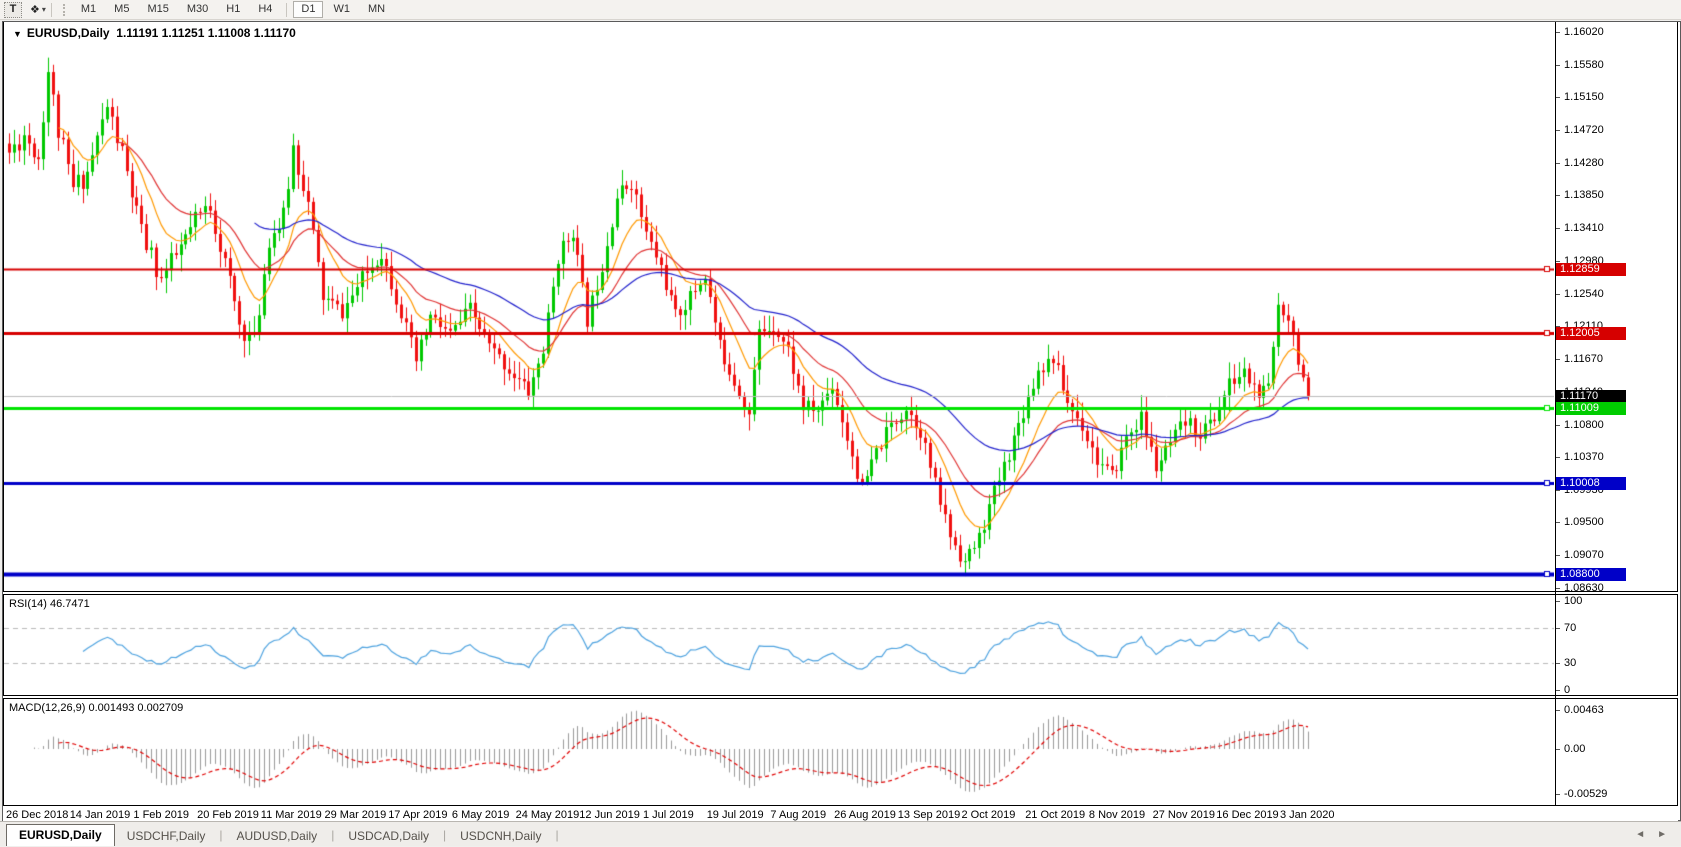 This screenshot has height=847, width=1681. Describe the element at coordinates (929, 815) in the screenshot. I see `date-label: 13 Sep 2019` at that location.